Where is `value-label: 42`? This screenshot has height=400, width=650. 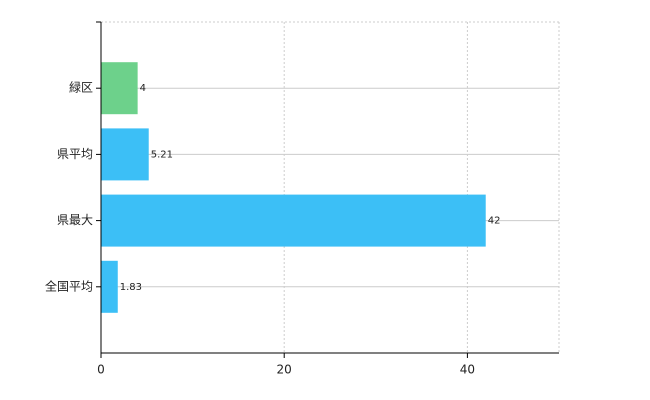
value-label: 42 is located at coordinates (494, 221).